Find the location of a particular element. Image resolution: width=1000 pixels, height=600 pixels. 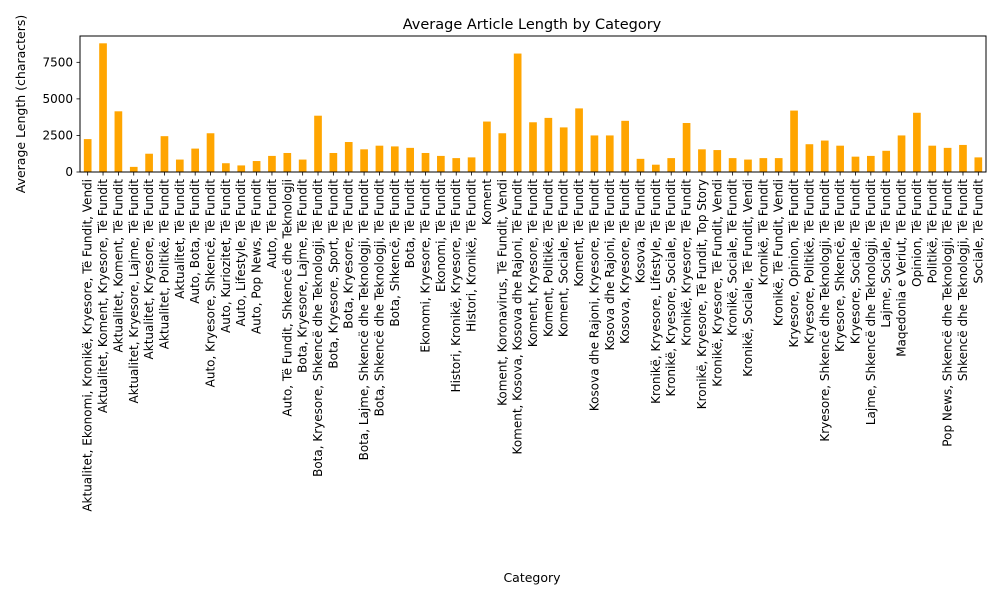

x-tick-label: Aktualitet, Kryesore, Lajme, Të Fundit is located at coordinates (134, 291).